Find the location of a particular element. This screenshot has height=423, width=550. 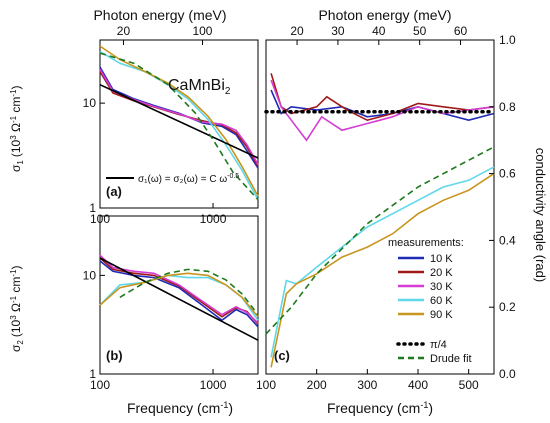

panel-b-frame is located at coordinates (179, 295).